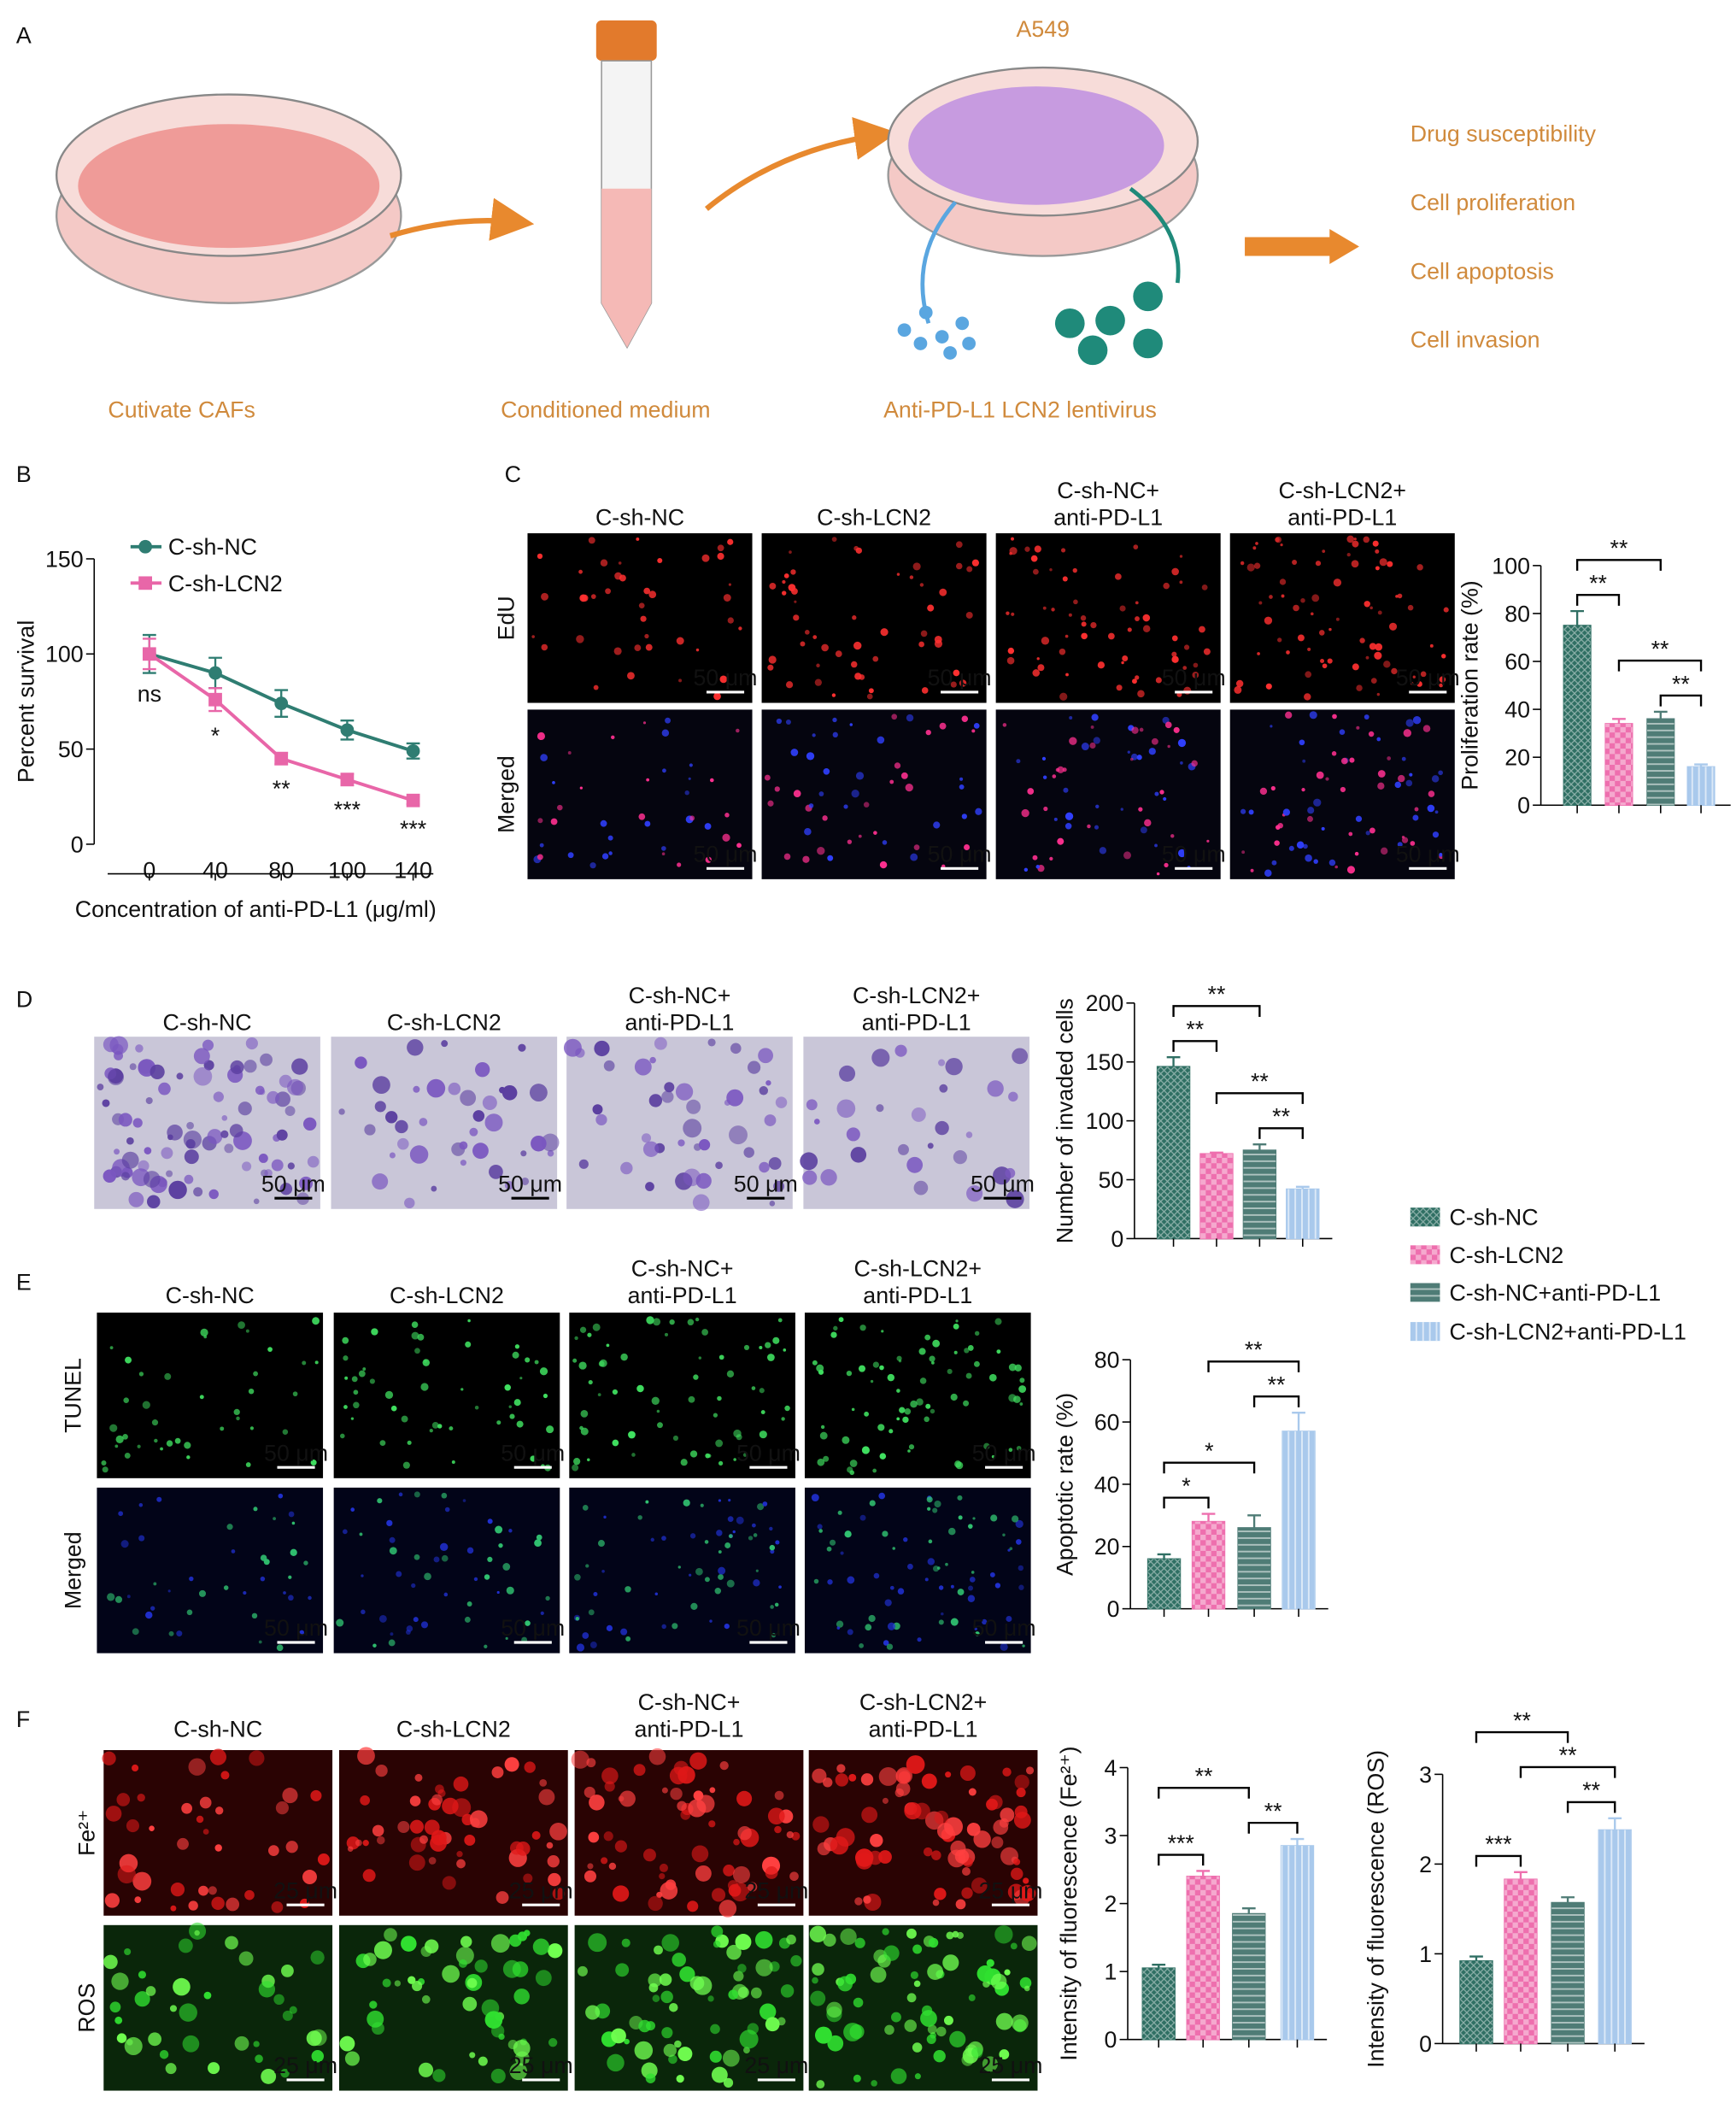 The height and width of the screenshot is (2103, 1736). I want to click on y-tick-label: 60, so click(1107, 1423).